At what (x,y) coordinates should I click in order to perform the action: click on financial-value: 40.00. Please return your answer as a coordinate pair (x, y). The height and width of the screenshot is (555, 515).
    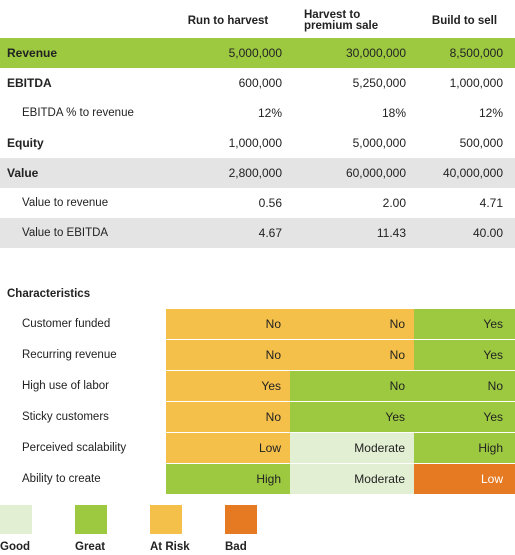
    Looking at the image, I should click on (487, 233).